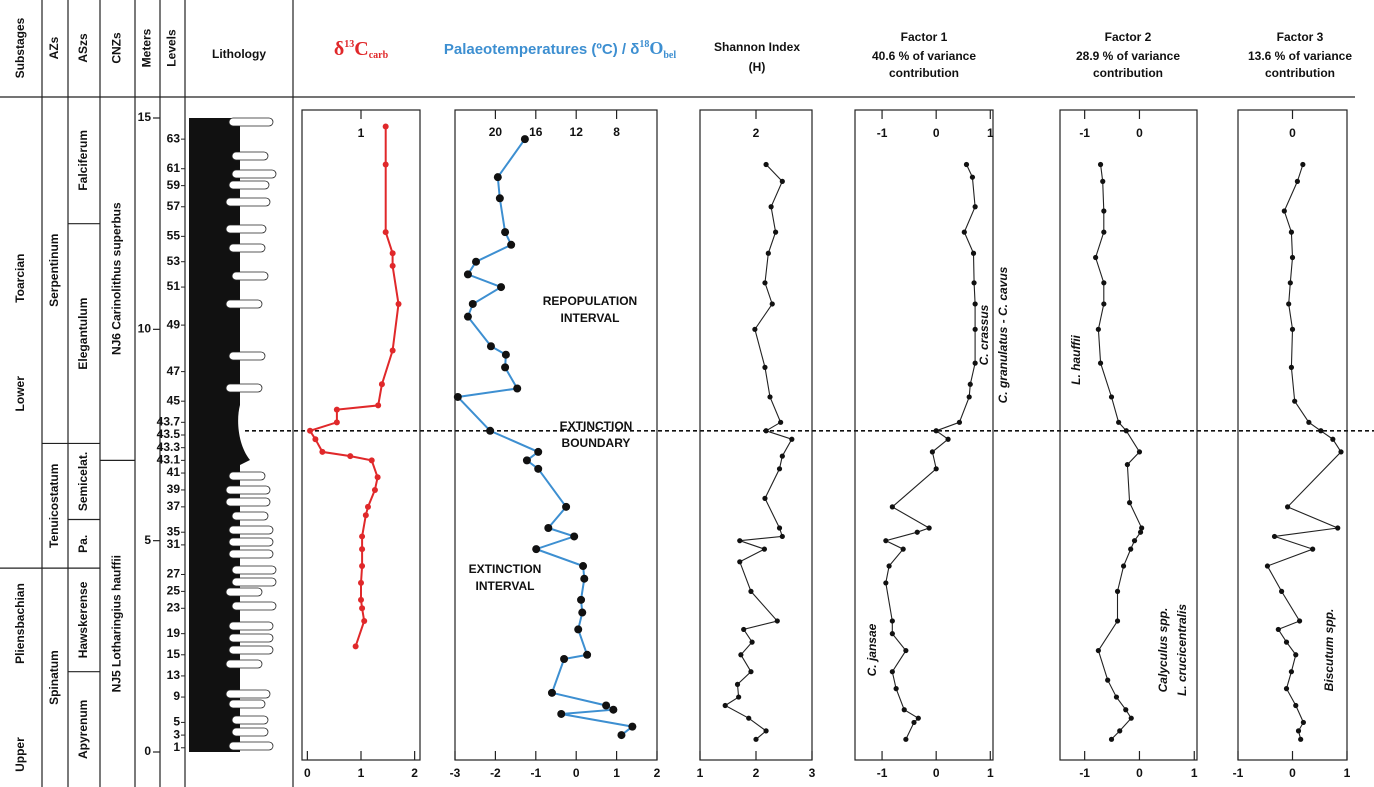  What do you see at coordinates (339, 49) in the screenshot?
I see `title-part: δ` at bounding box center [339, 49].